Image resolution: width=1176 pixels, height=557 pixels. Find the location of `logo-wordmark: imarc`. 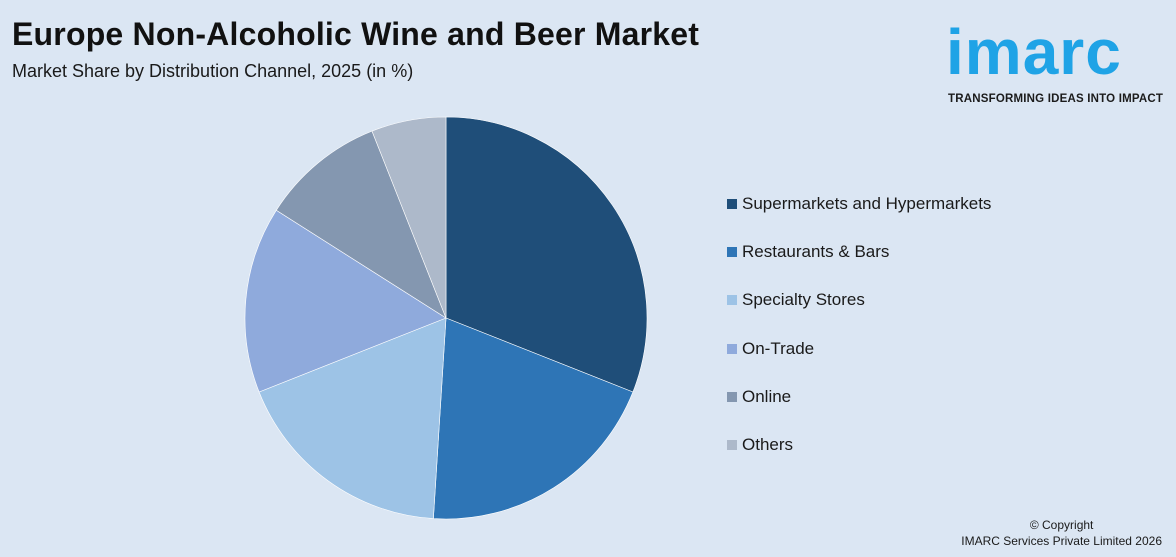

logo-wordmark: imarc is located at coordinates (1034, 52).